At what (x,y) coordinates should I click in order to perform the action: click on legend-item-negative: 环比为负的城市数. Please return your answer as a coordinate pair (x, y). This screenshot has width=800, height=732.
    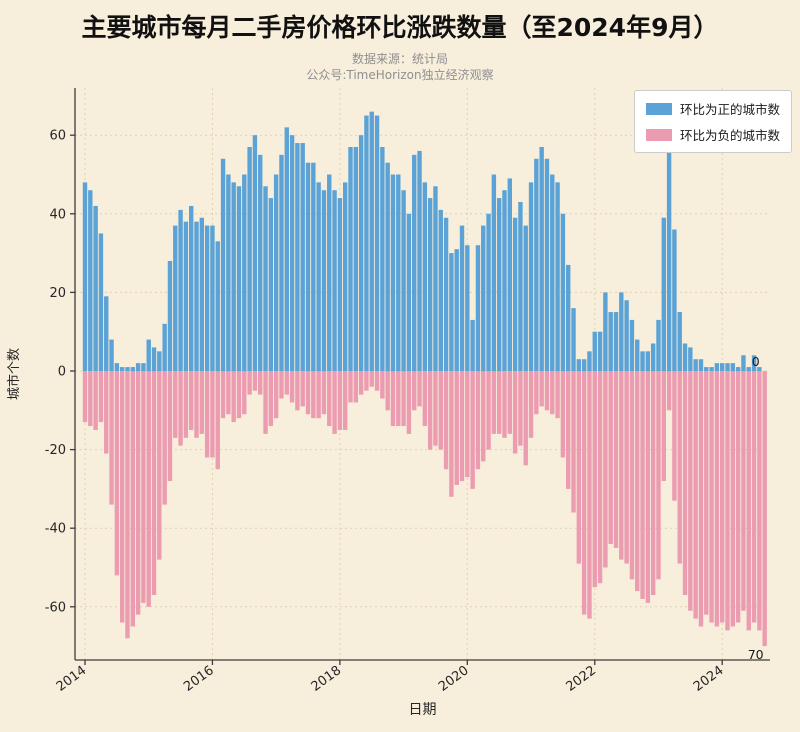
    Looking at the image, I should click on (712, 134).